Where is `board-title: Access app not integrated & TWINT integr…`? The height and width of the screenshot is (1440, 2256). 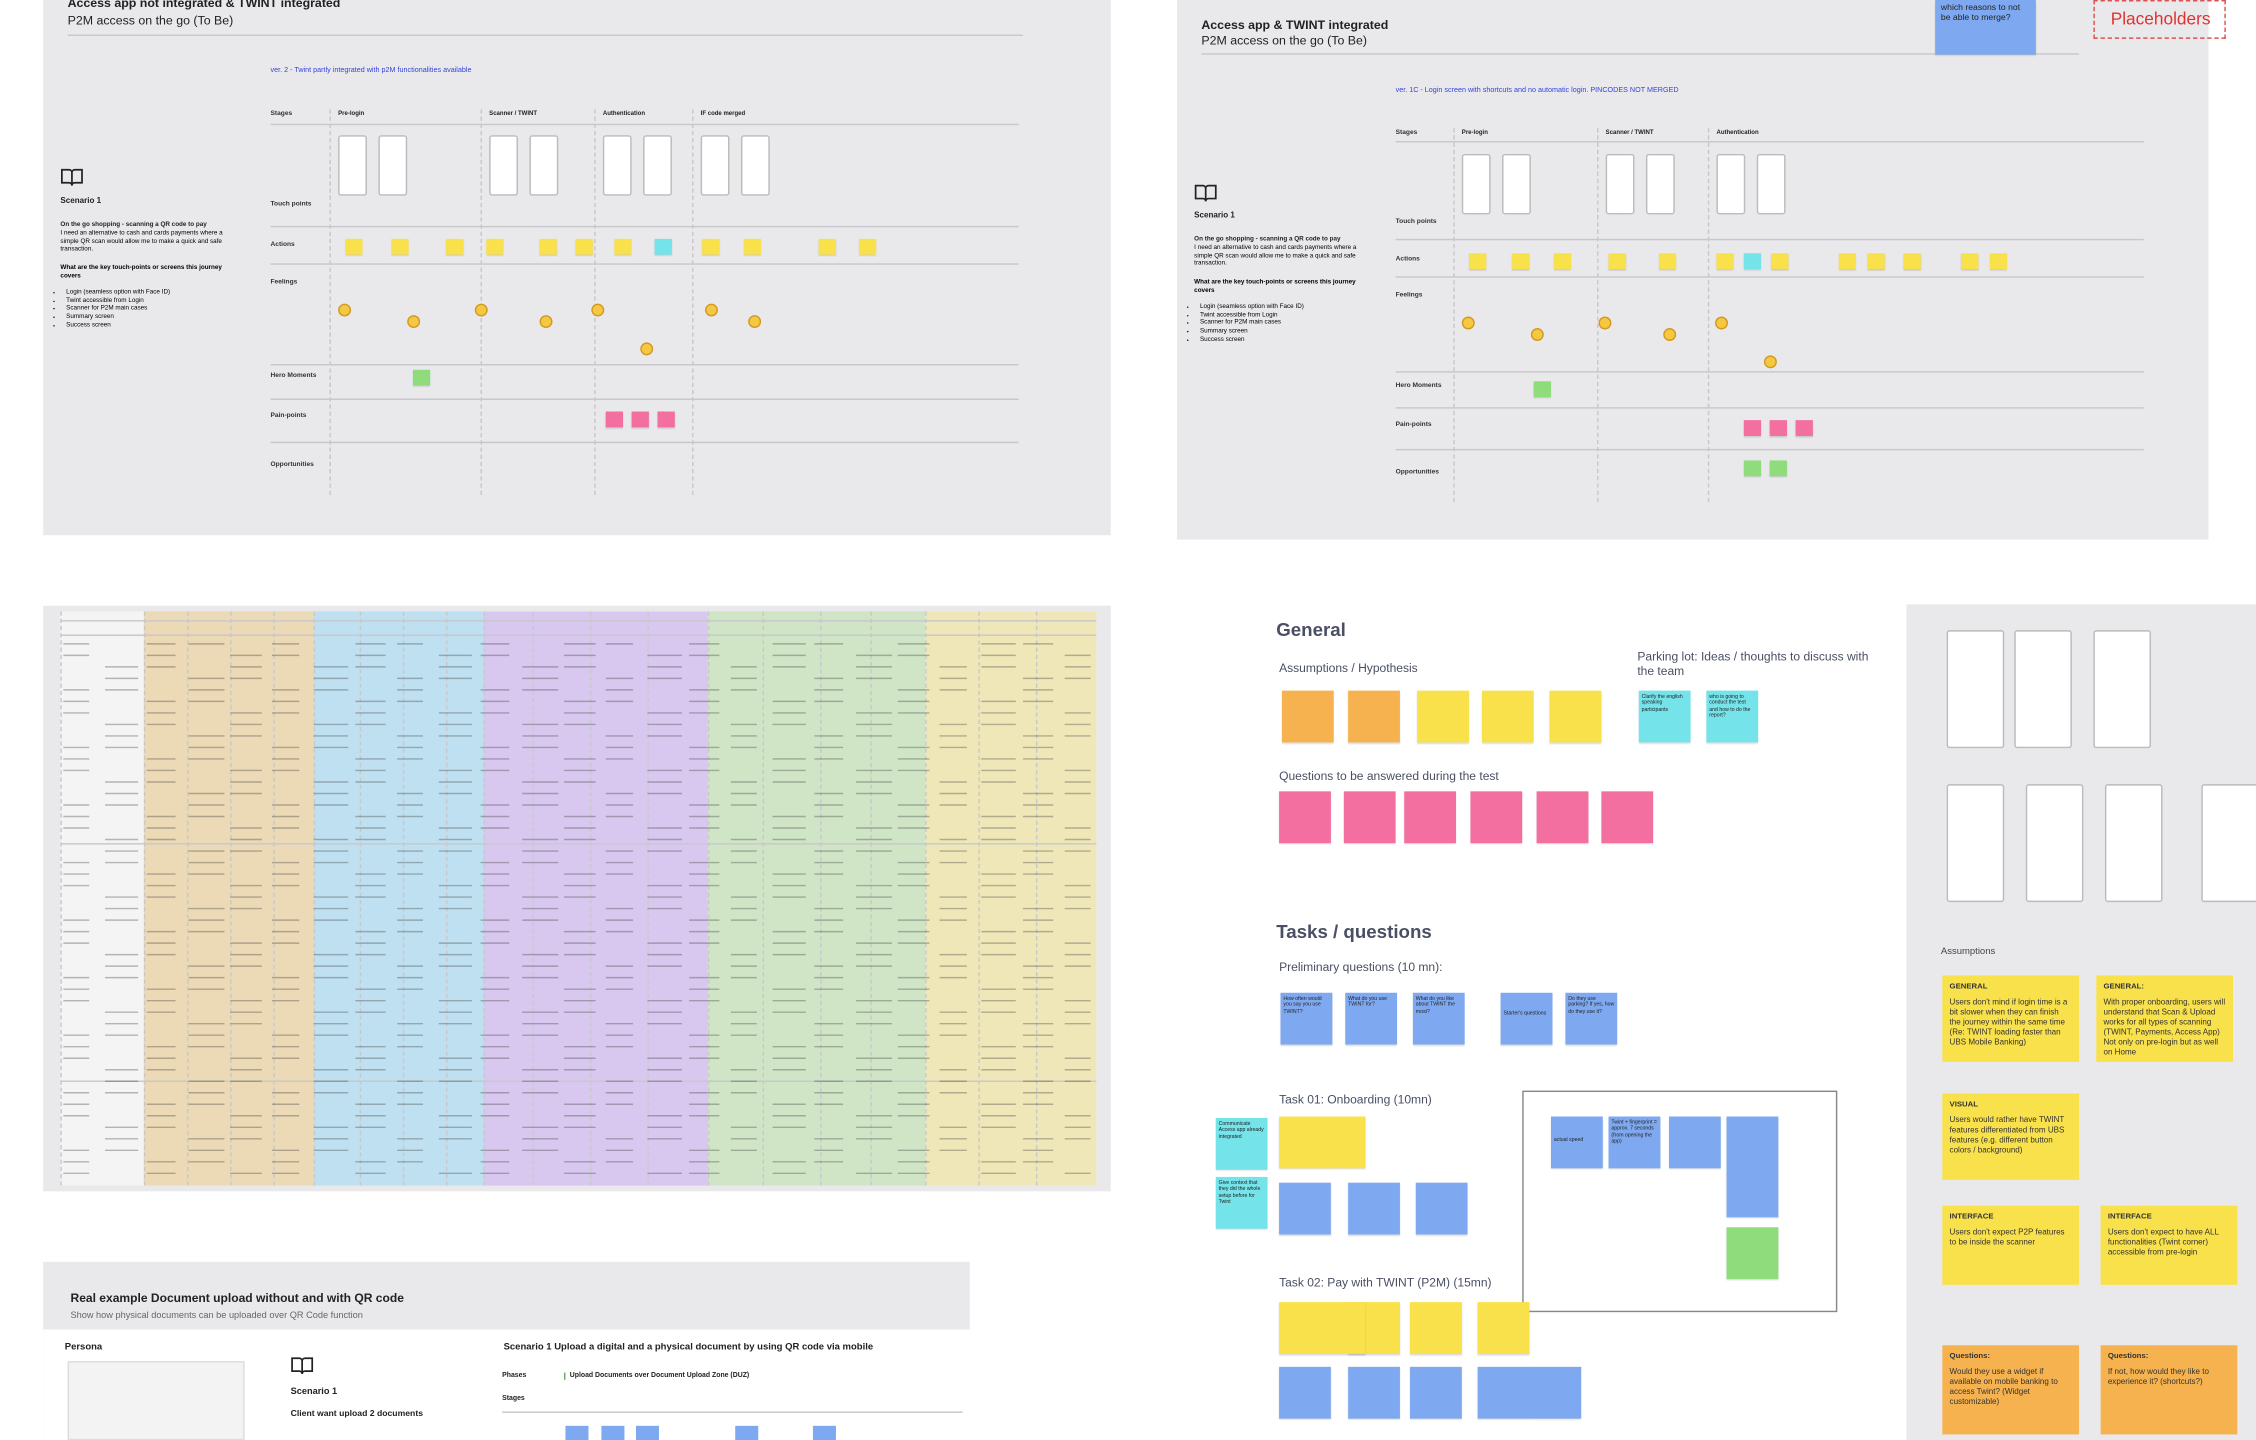 board-title: Access app not integrated & TWINT integr… is located at coordinates (204, 5).